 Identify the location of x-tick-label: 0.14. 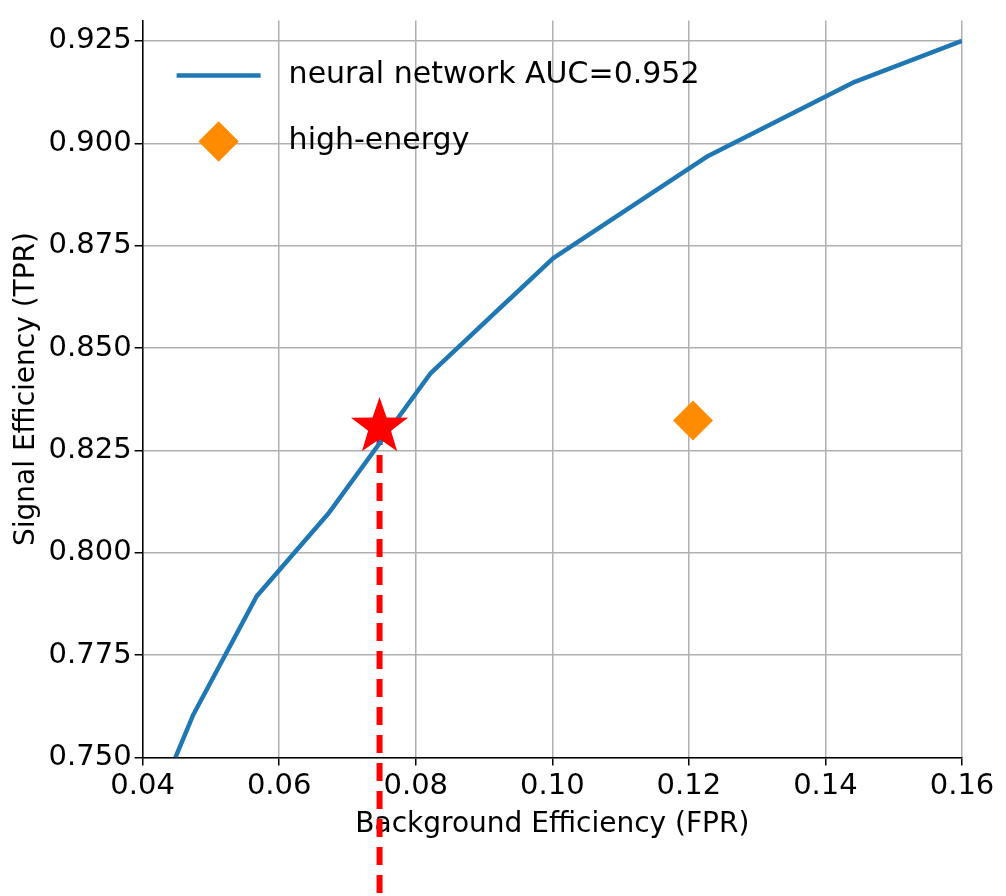
(825, 783).